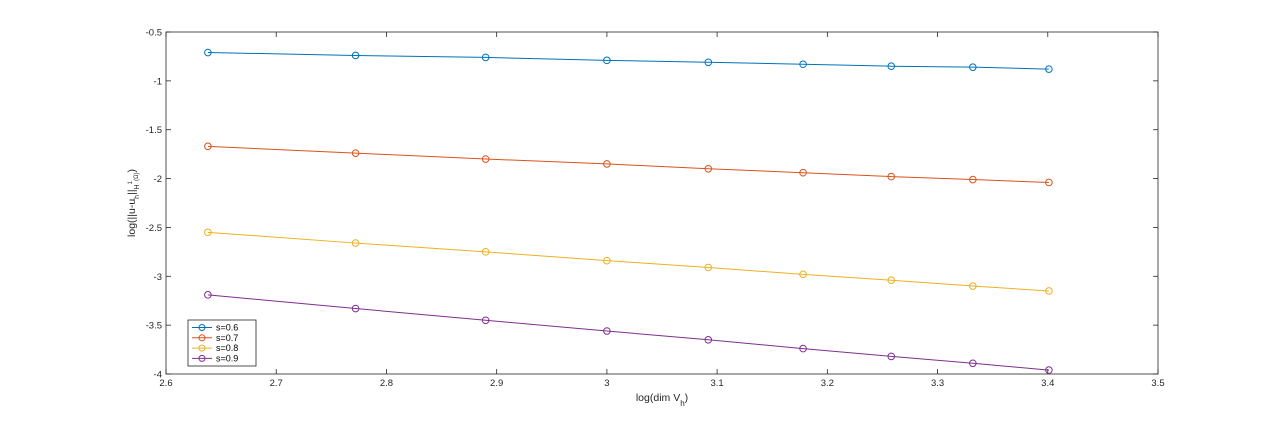  I want to click on x-tick-label: 3, so click(606, 383).